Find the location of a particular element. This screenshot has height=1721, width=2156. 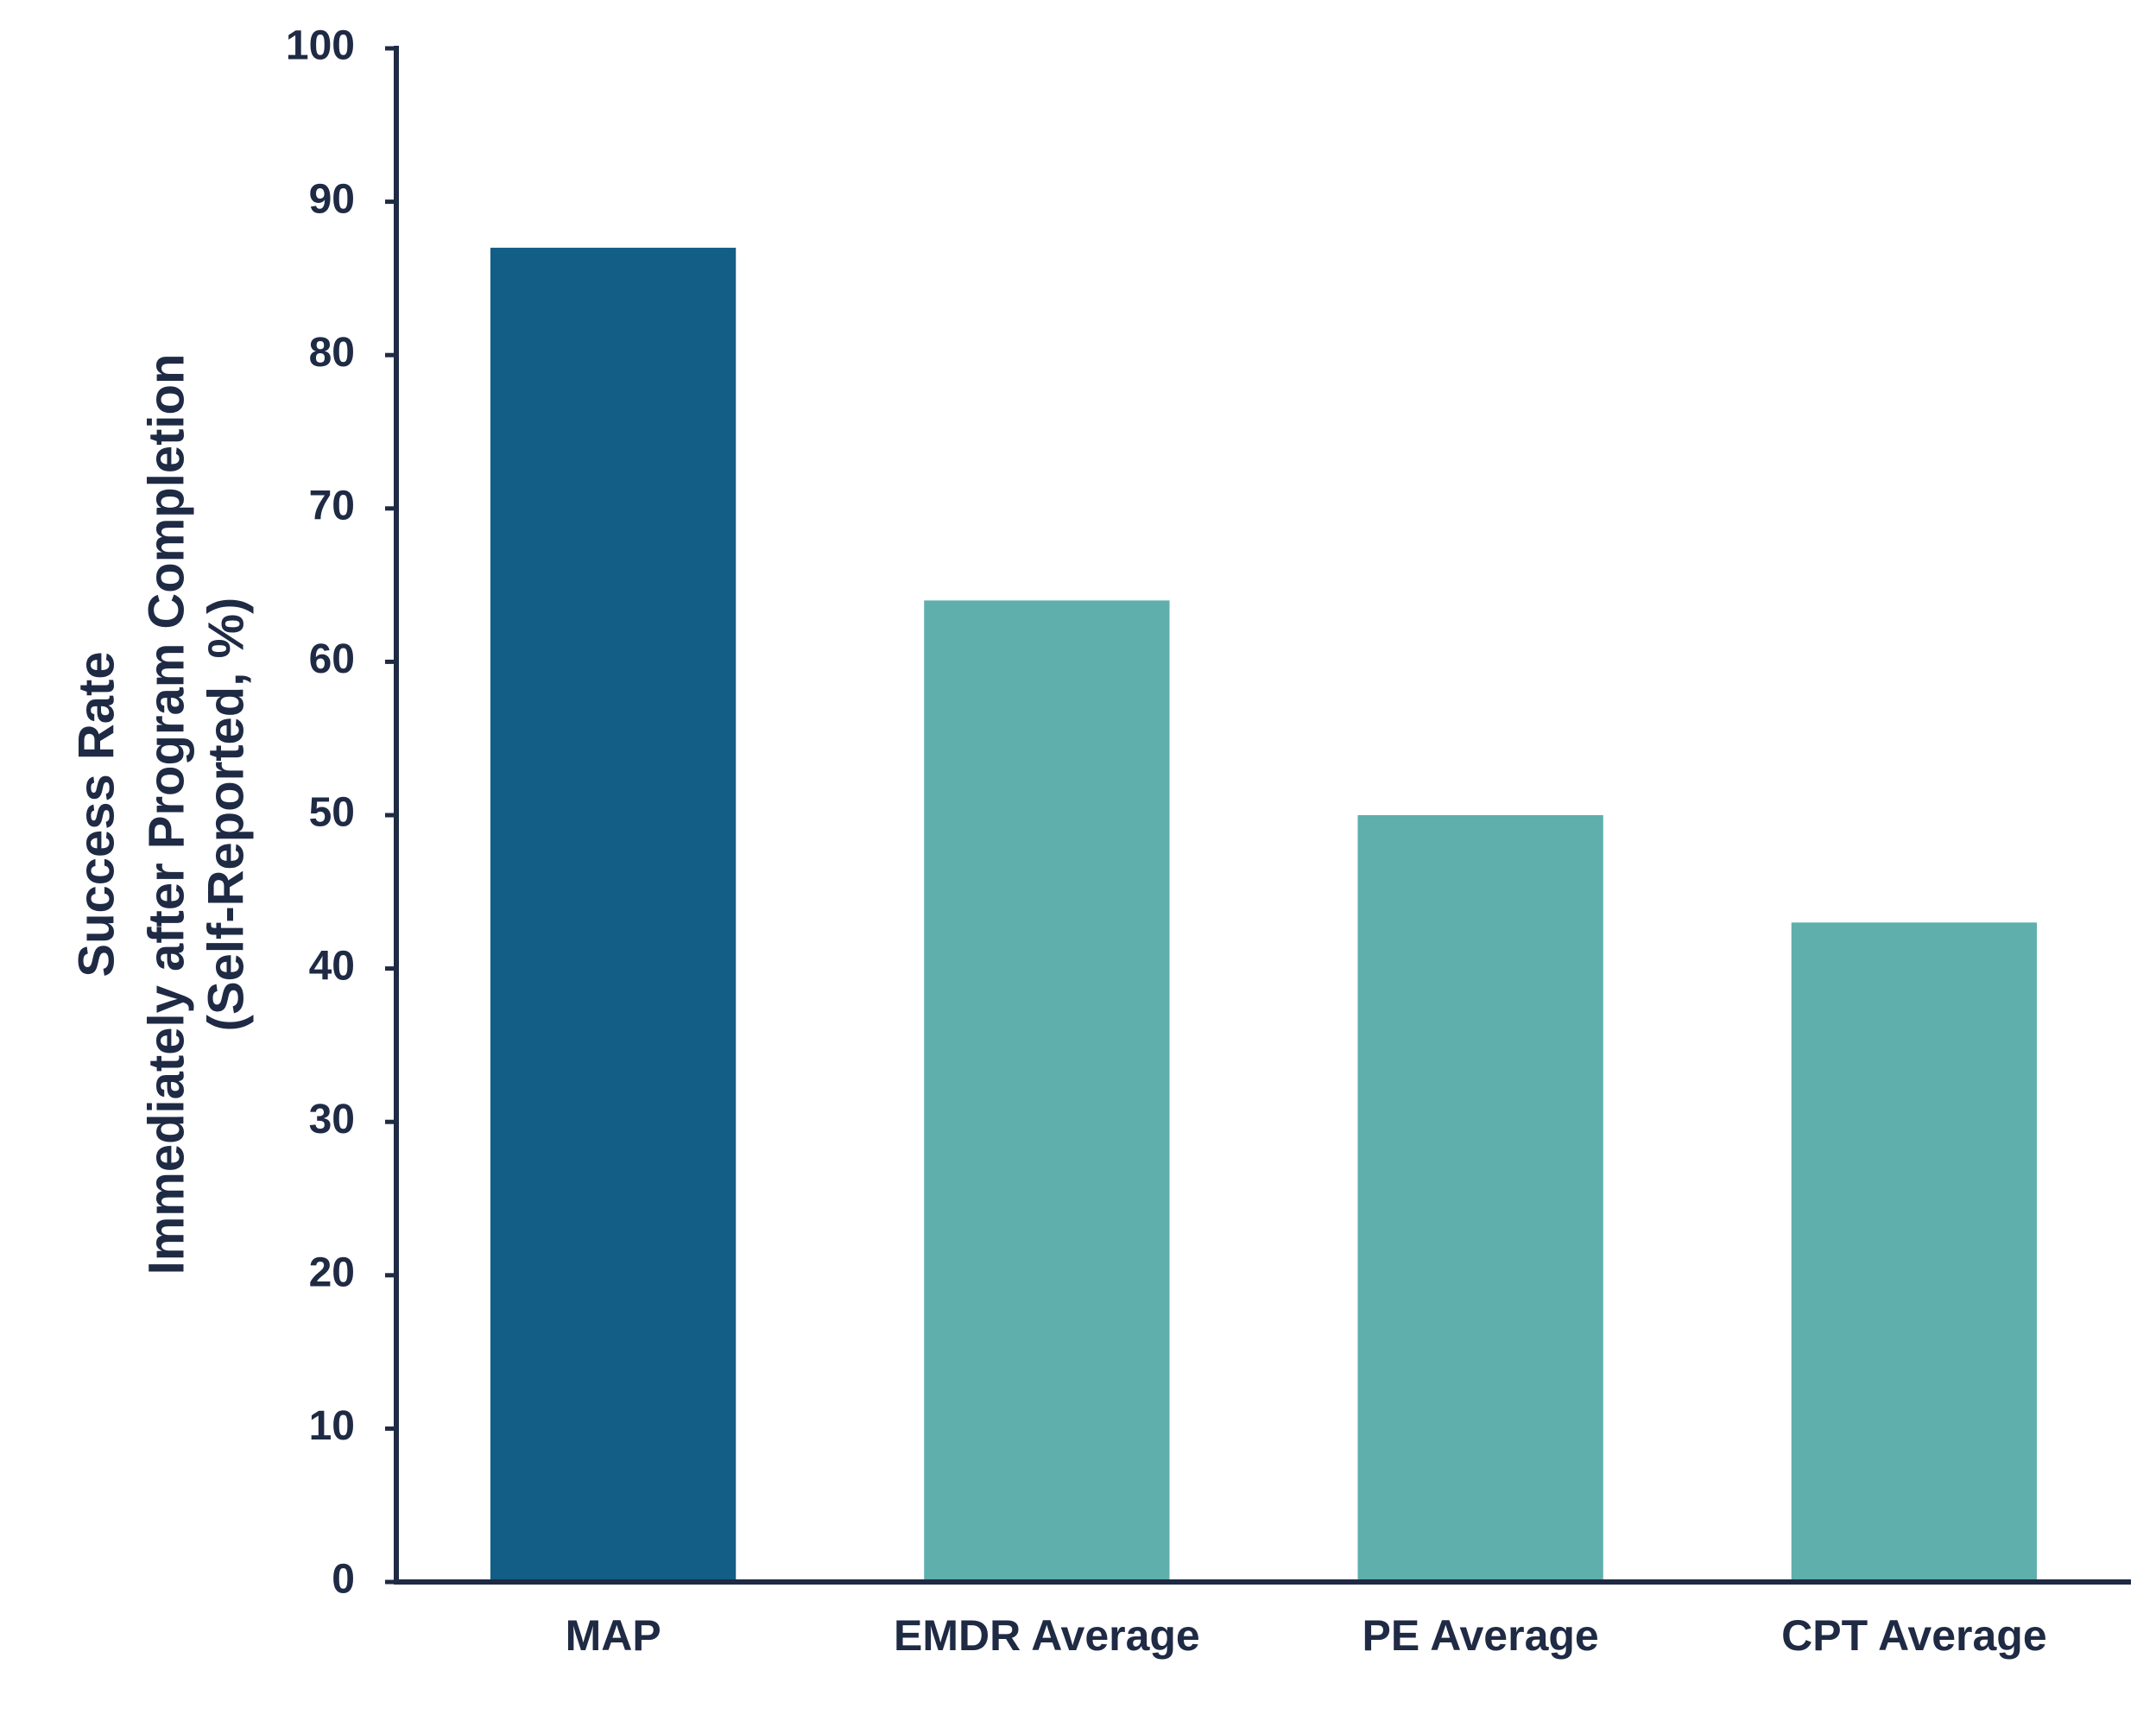

y-tick-label: 30 is located at coordinates (332, 1119).